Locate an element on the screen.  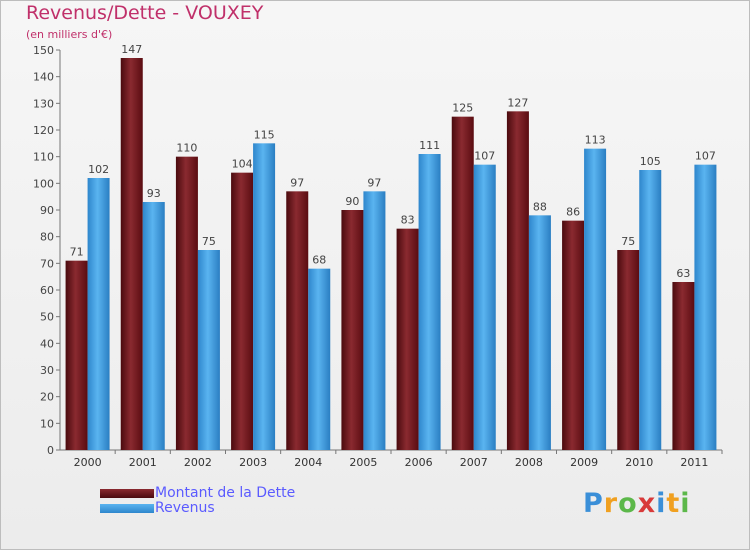
logo-letter: r is located at coordinates (611, 503).